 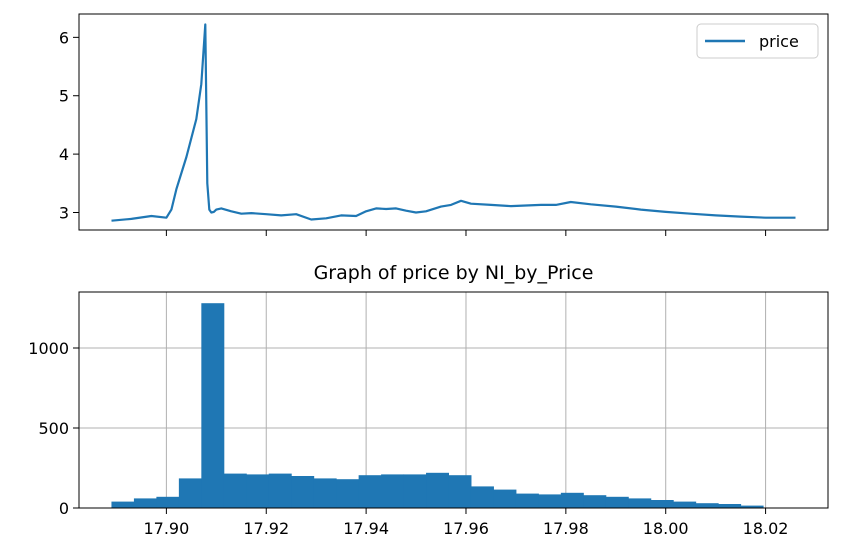 I want to click on bottom-y-tick-label: 500, so click(x=53, y=428).